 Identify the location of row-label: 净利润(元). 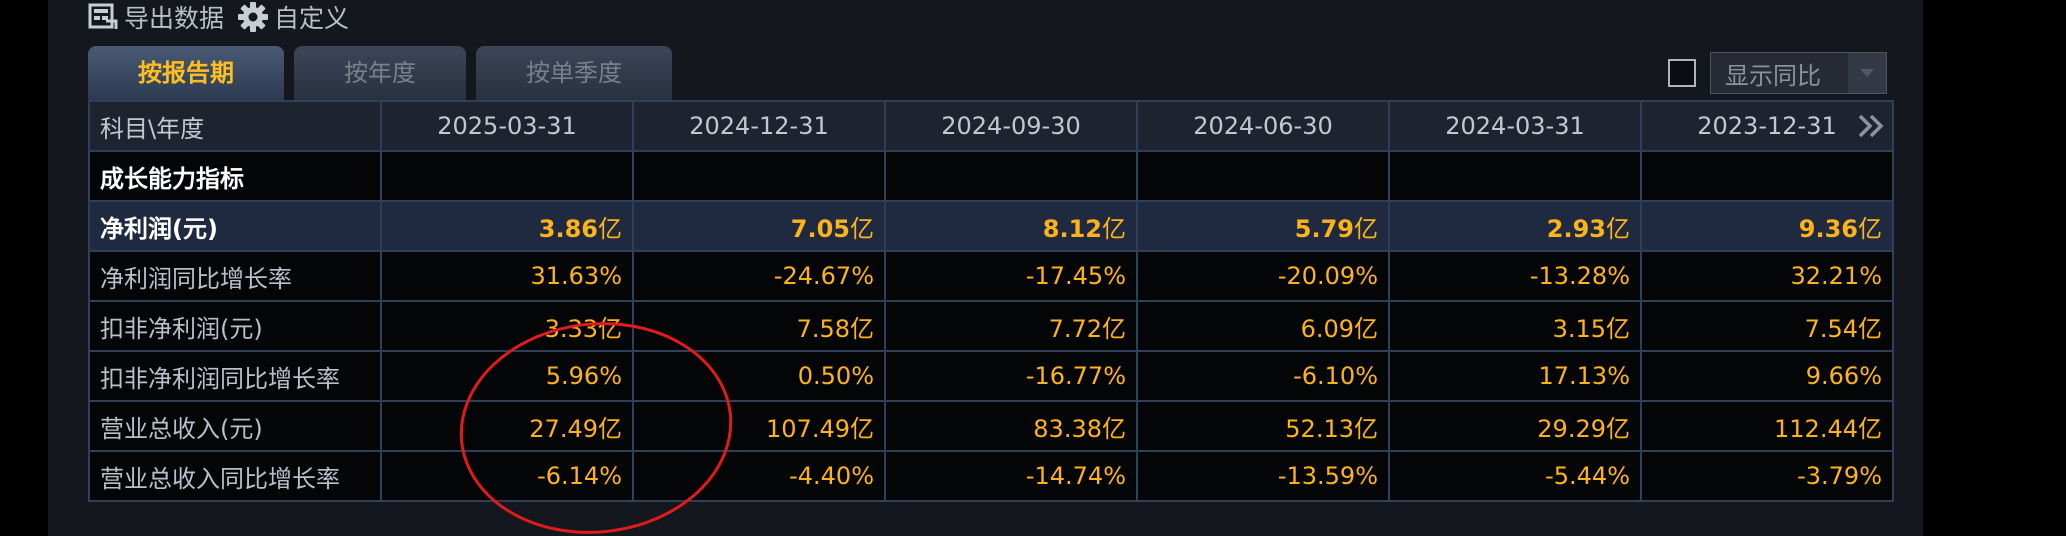
(235, 226).